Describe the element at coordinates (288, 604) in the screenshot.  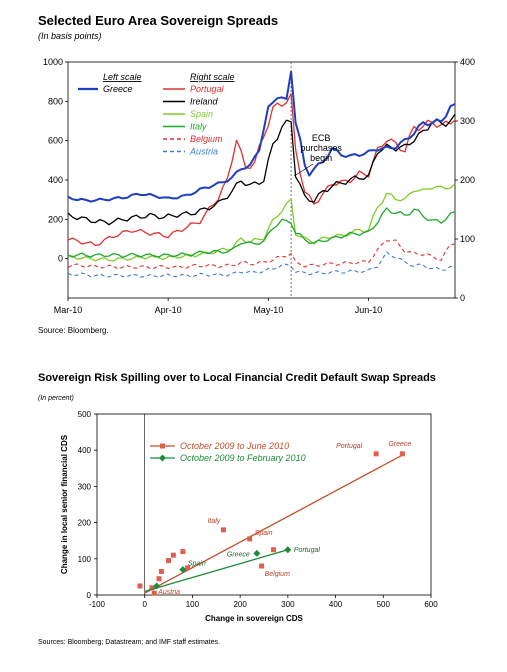
I see `x-axis-tick-label: 300` at that location.